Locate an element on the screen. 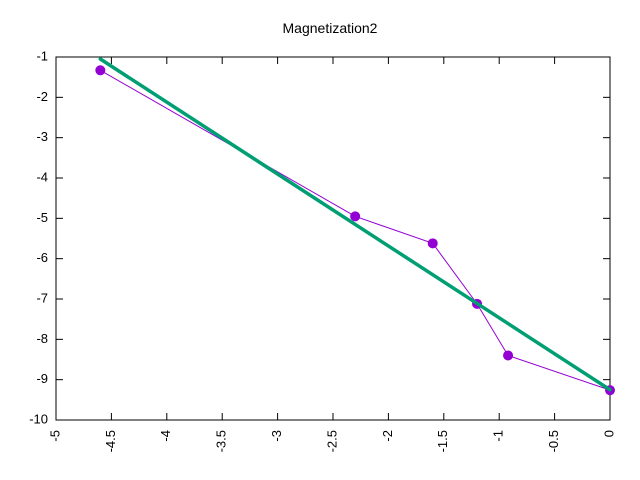 This screenshot has height=480, width=640. y-tick-label: -2 is located at coordinates (42, 96).